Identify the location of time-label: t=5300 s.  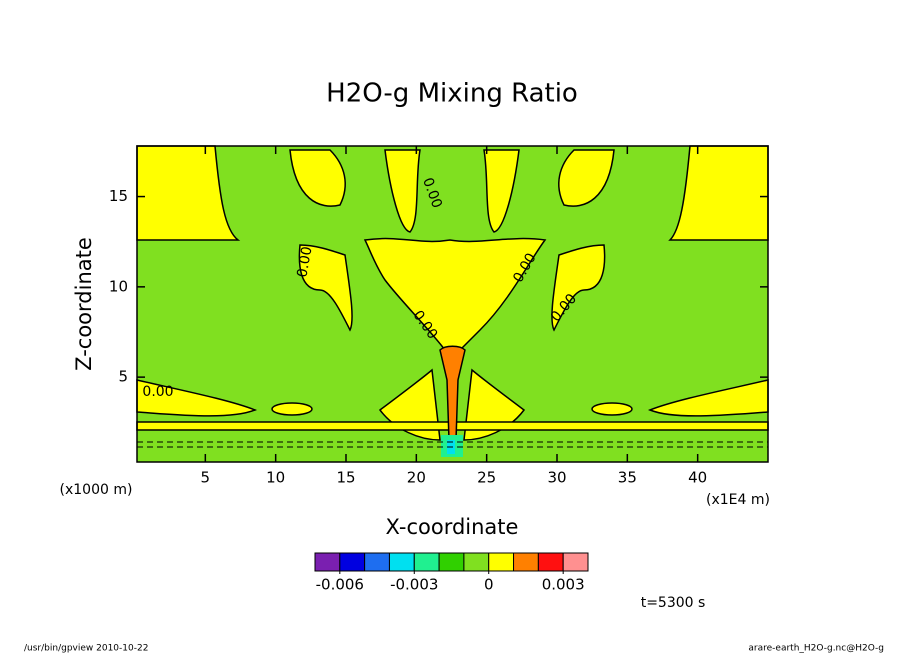
(673, 603).